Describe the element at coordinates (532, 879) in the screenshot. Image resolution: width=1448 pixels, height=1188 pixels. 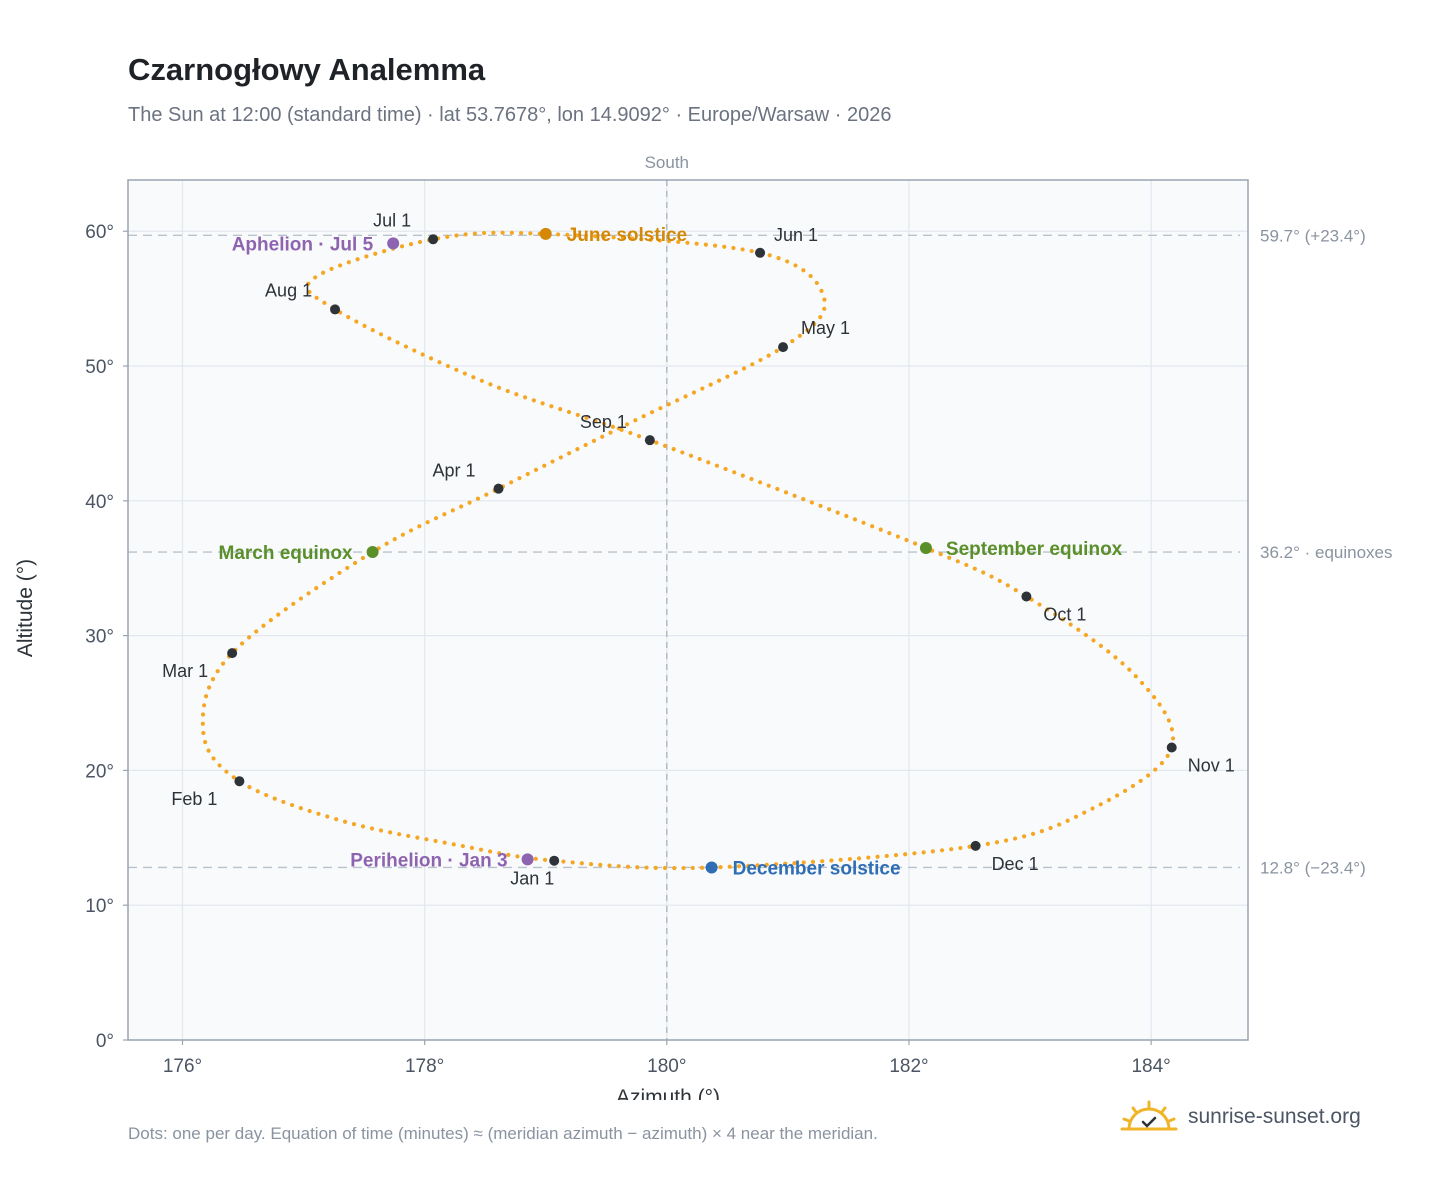
I see `month-label: Jan 1` at that location.